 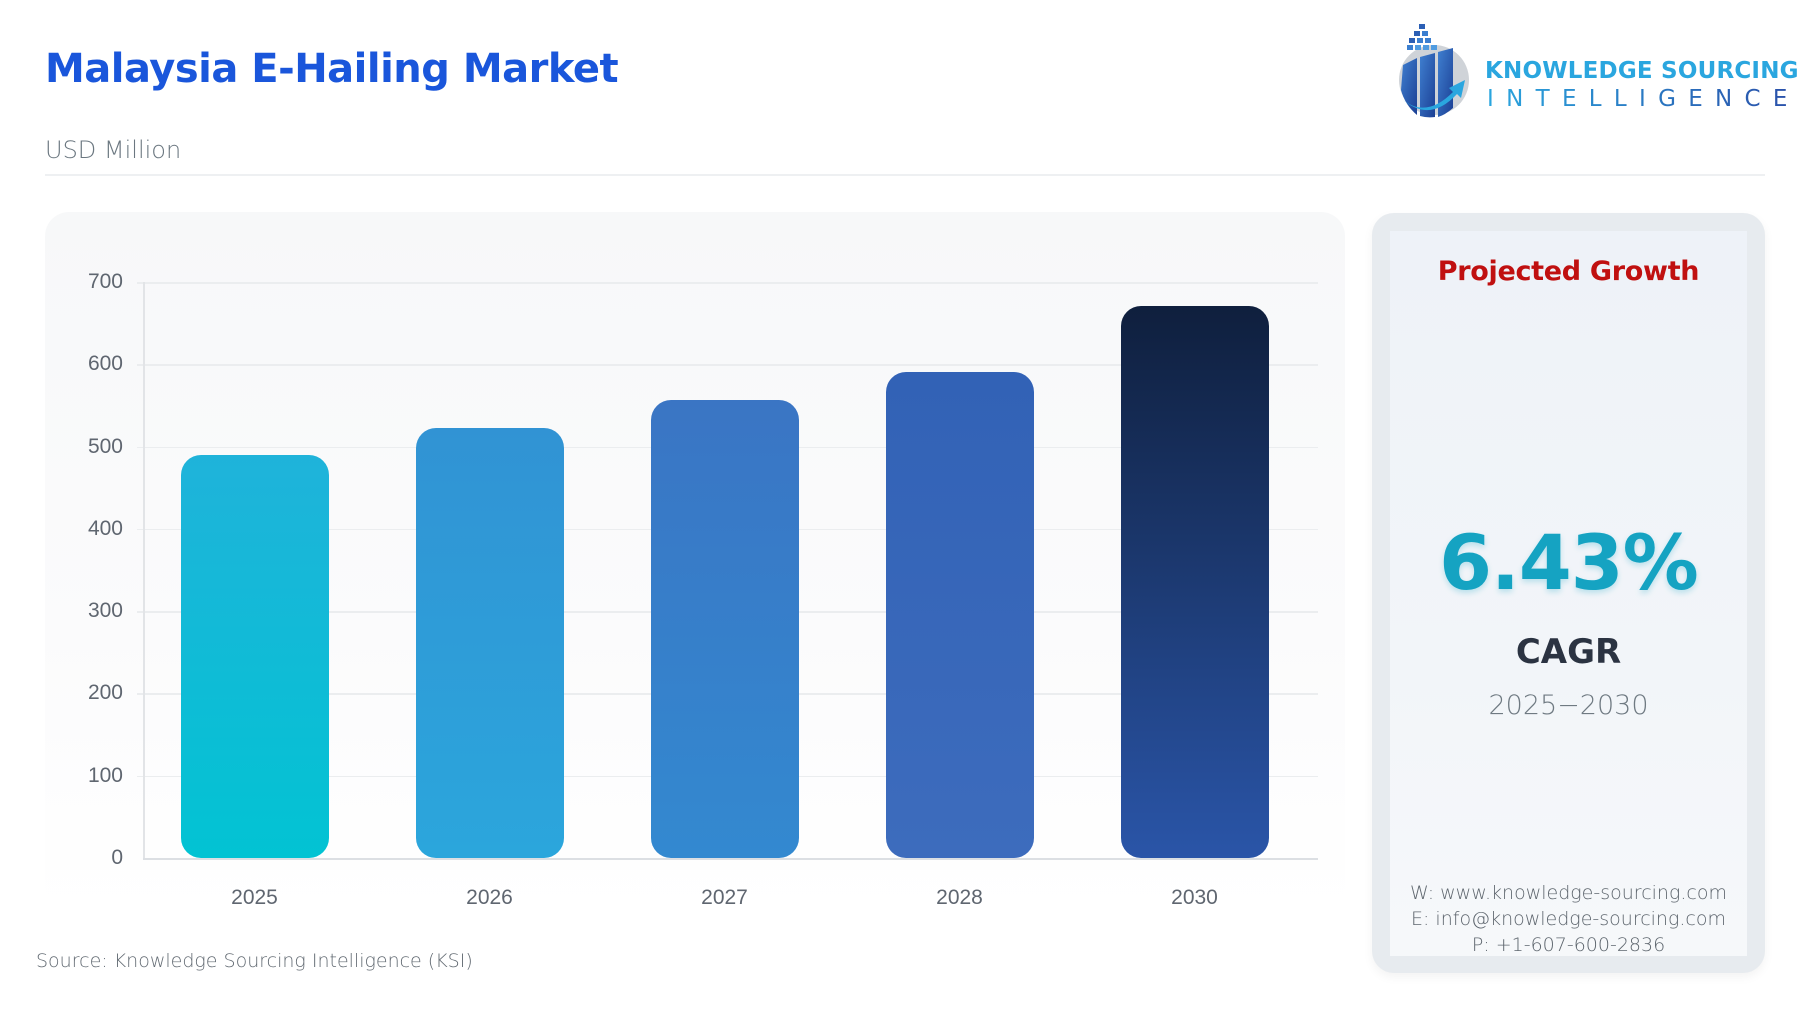 What do you see at coordinates (730, 859) in the screenshot?
I see `x-axis-line` at bounding box center [730, 859].